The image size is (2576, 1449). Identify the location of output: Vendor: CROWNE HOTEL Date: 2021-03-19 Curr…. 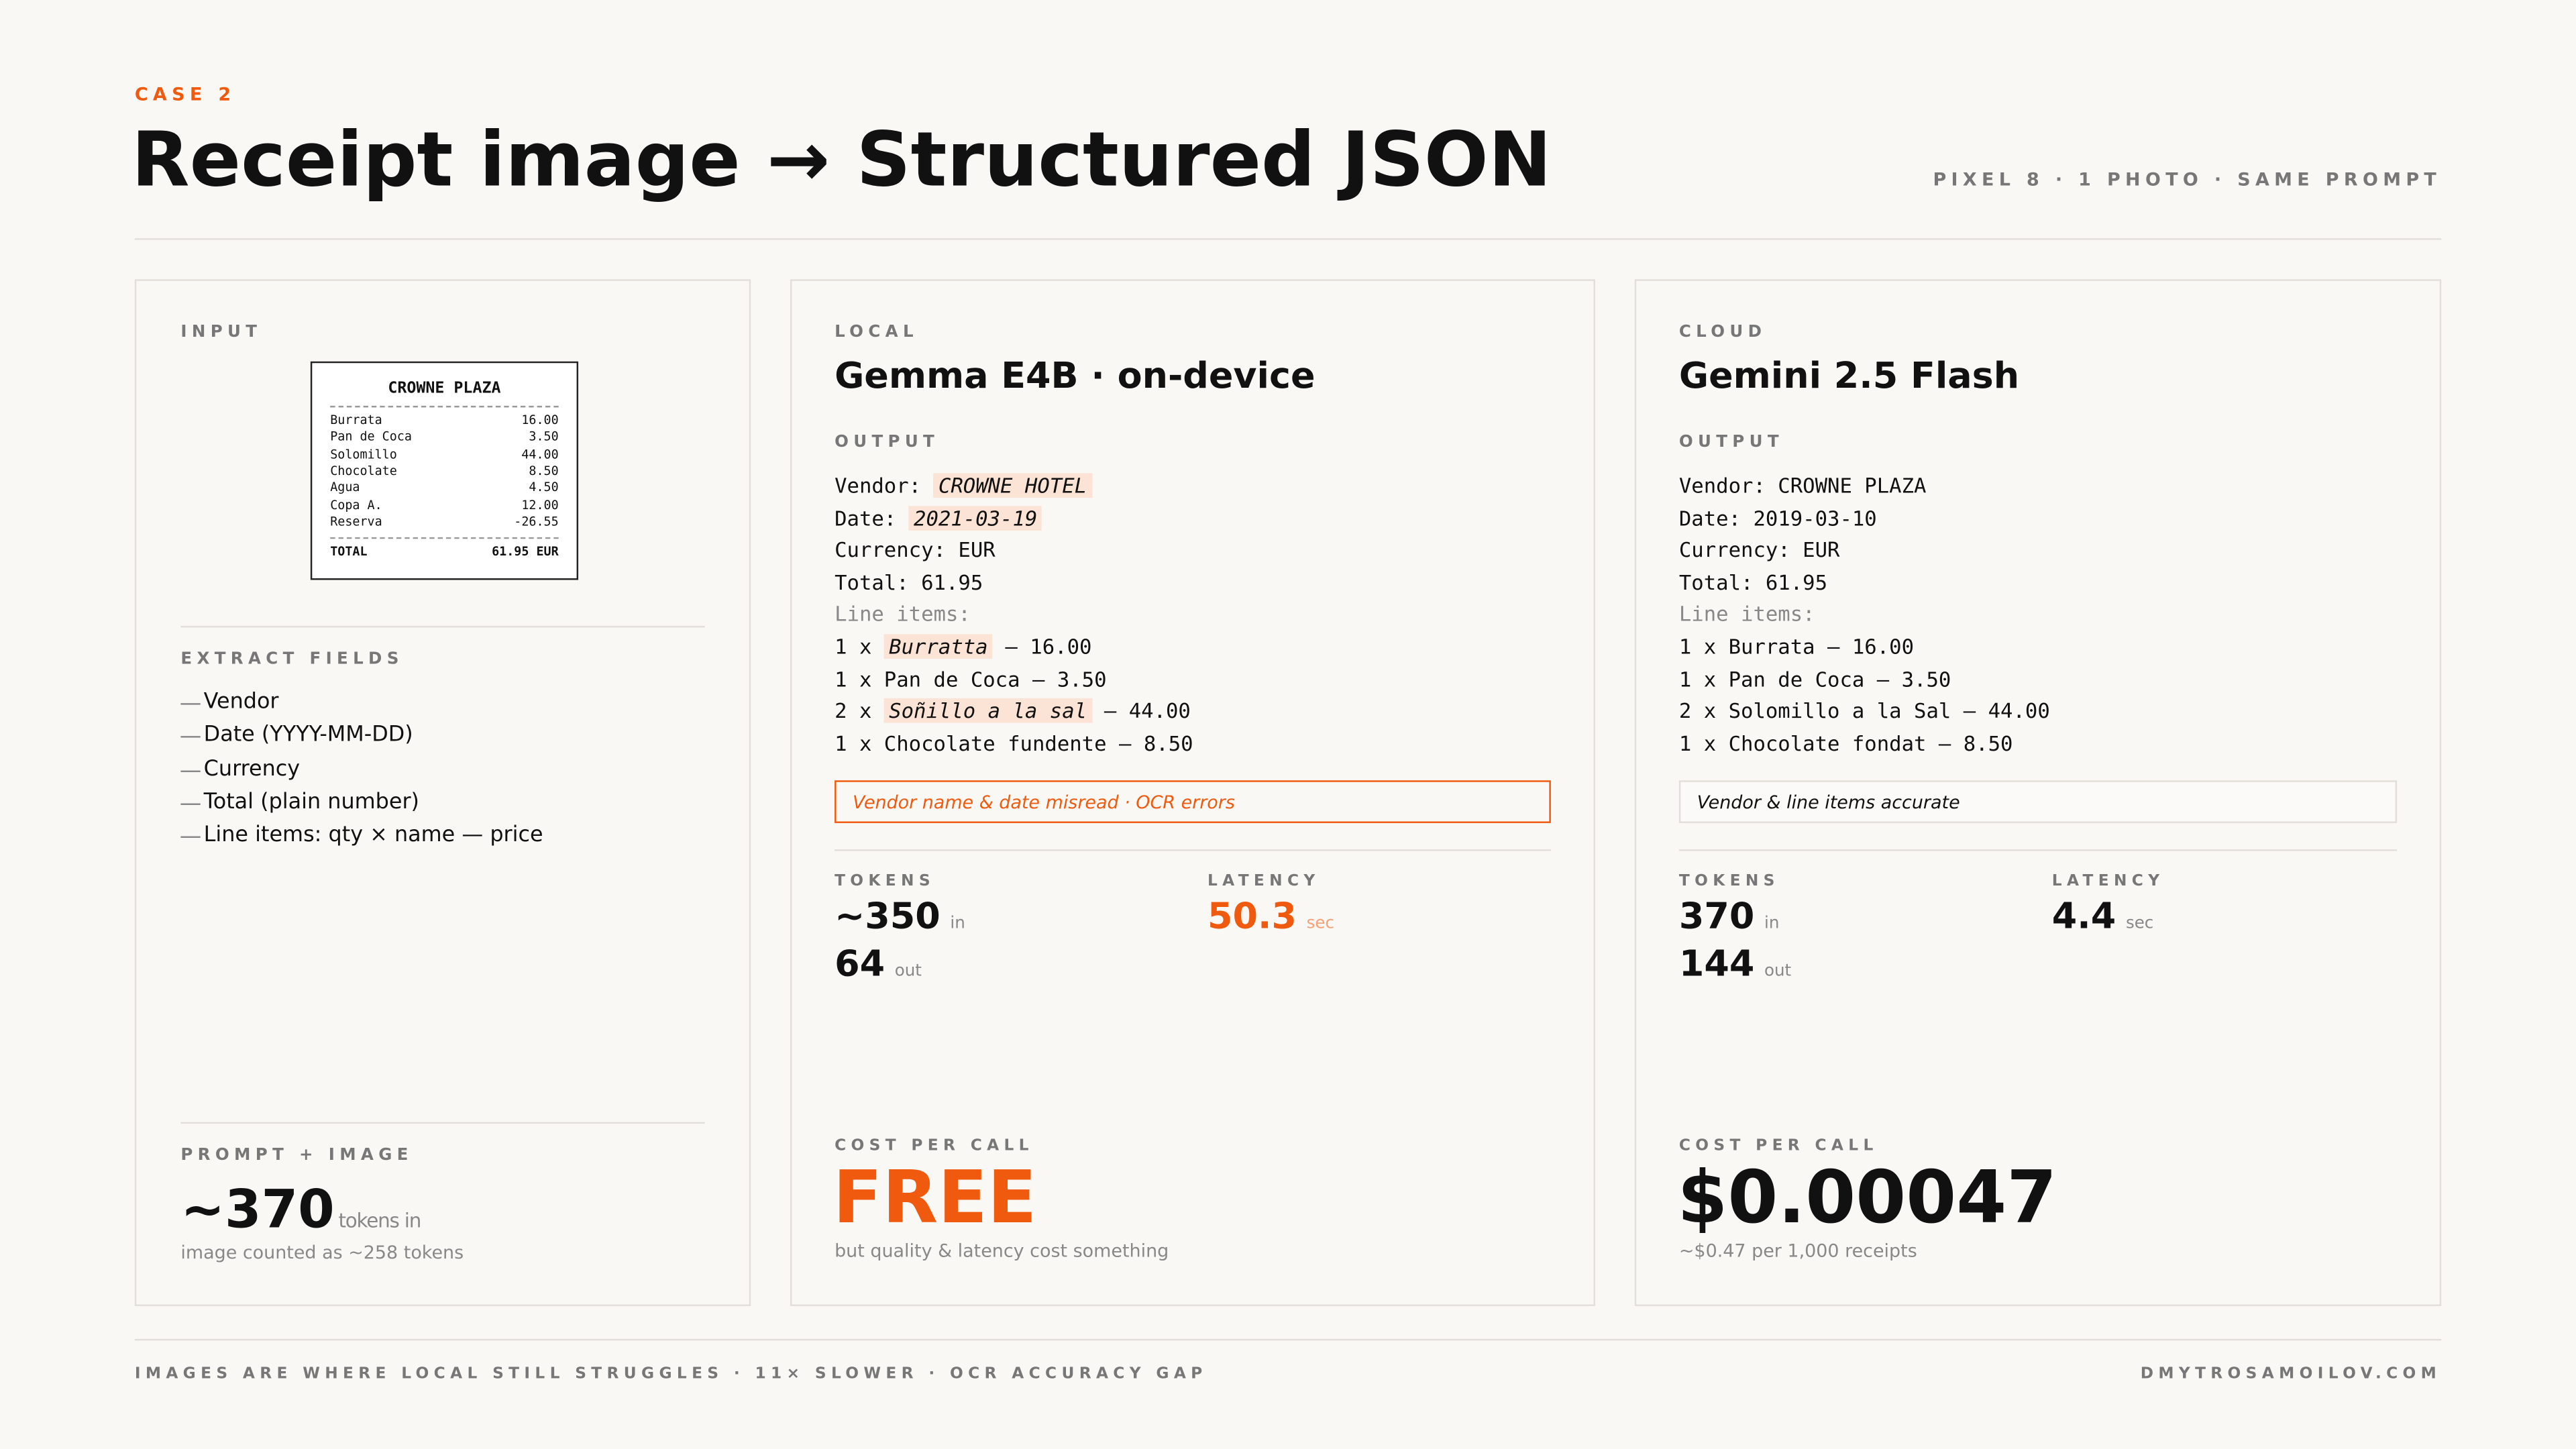
(1014, 614).